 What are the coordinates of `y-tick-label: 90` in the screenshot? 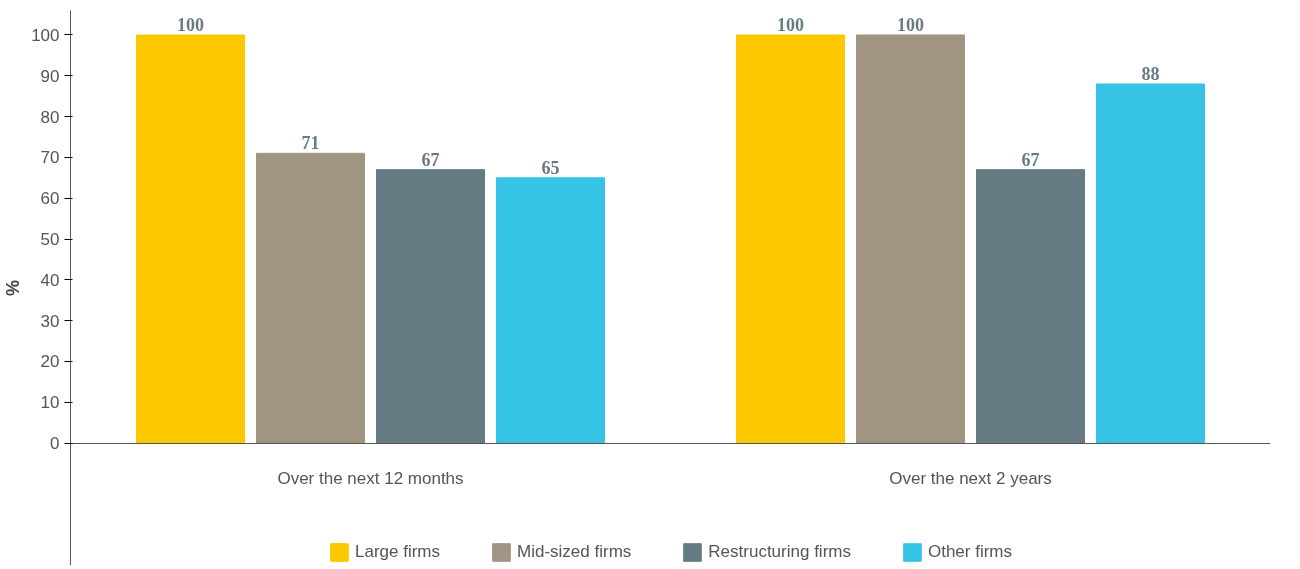 It's located at (50, 76).